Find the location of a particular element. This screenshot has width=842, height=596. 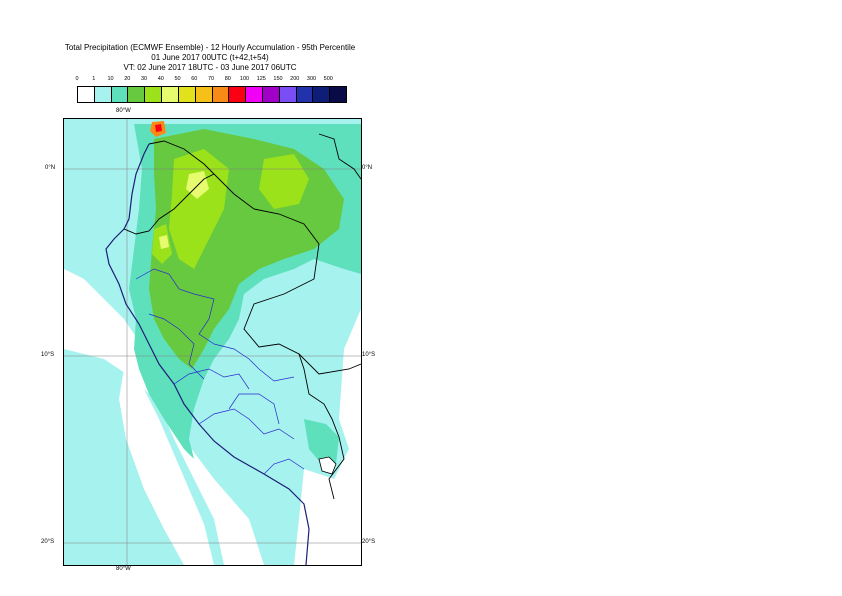

legend-tick-label: 100 is located at coordinates (244, 79).